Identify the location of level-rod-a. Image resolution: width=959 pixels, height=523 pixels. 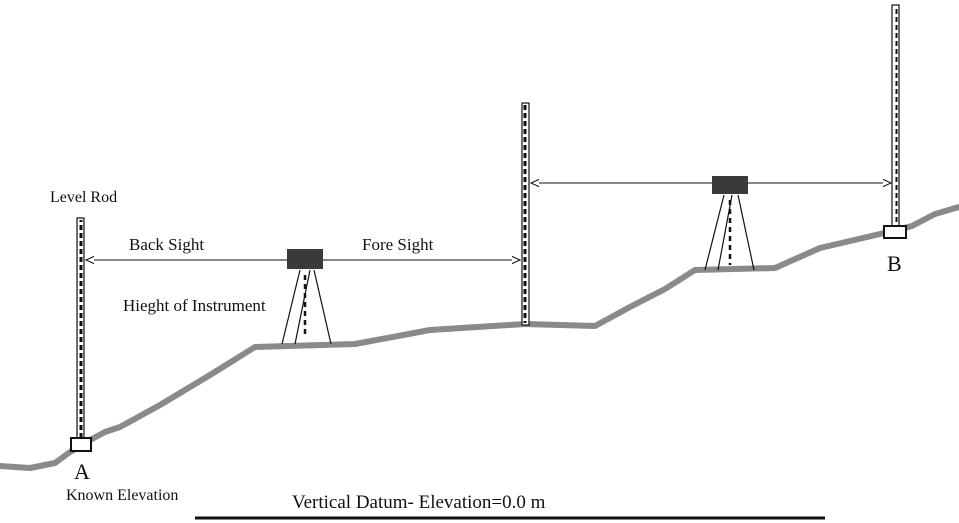
(81, 334).